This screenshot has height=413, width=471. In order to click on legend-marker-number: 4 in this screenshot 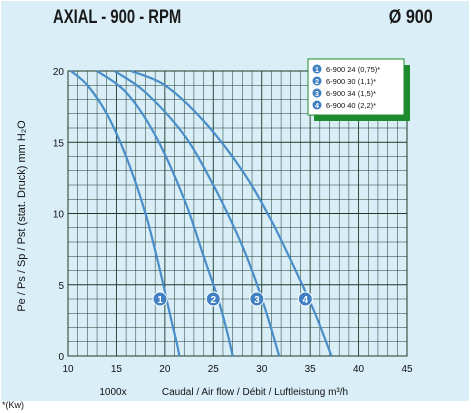, I will do `click(317, 106)`.